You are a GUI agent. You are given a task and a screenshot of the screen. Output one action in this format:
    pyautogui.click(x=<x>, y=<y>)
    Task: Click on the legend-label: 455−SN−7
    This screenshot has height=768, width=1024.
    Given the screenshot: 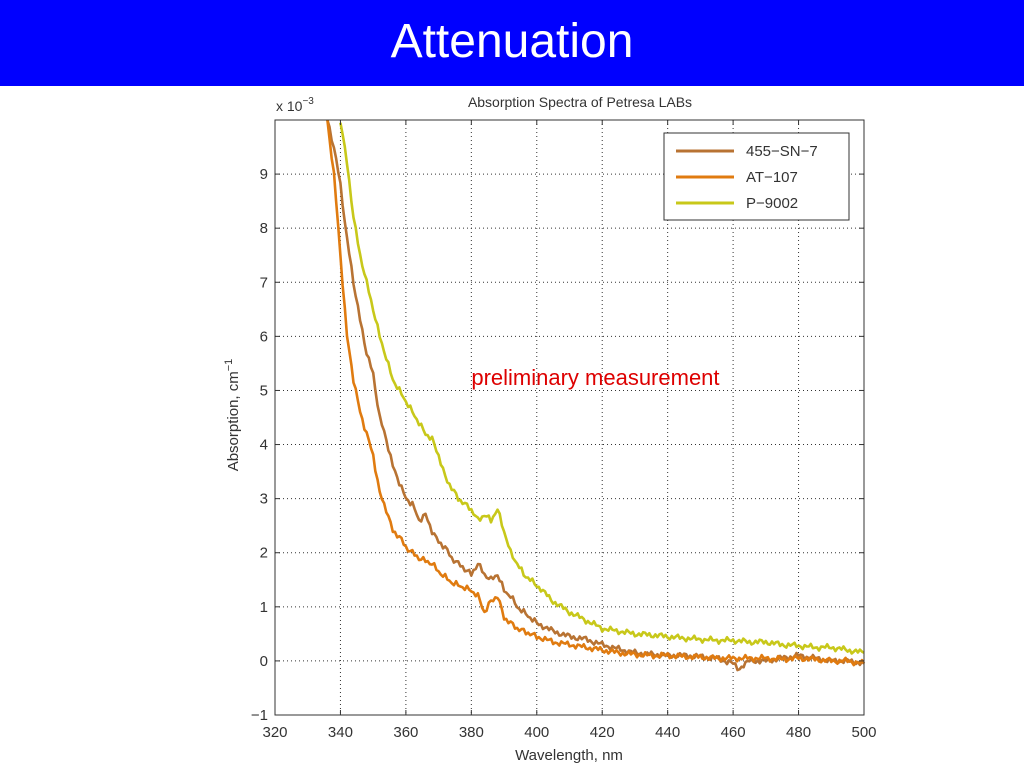 What is the action you would take?
    pyautogui.click(x=782, y=151)
    